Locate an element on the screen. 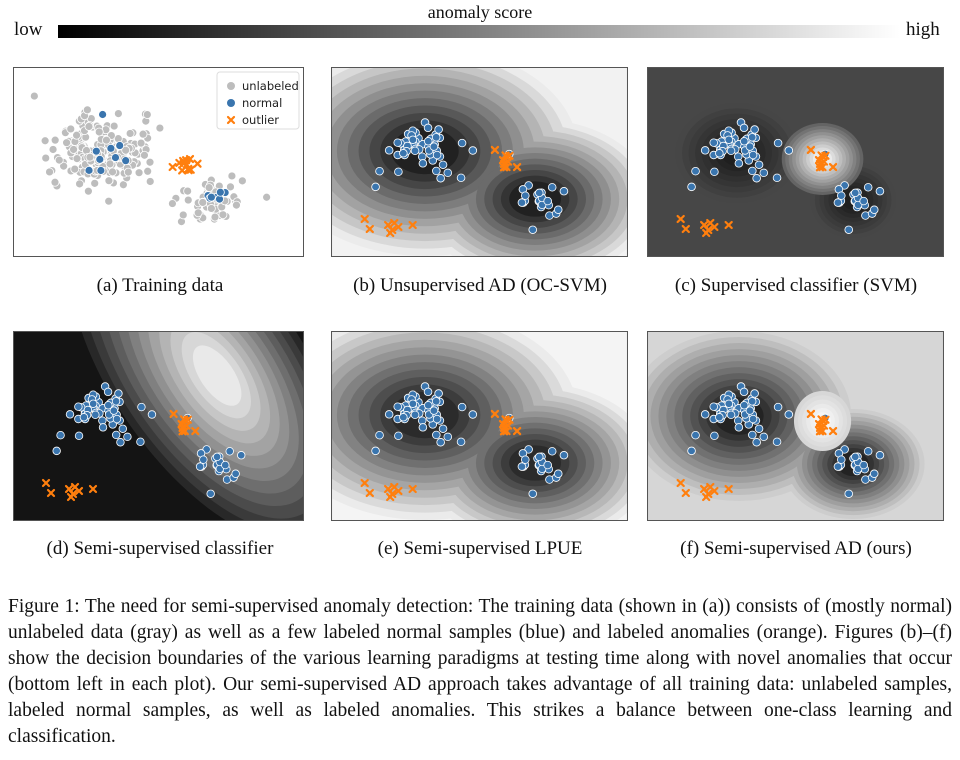 This screenshot has height=760, width=960. subcaption-c: (c) Supervised classifier (SVM) is located at coordinates (796, 285).